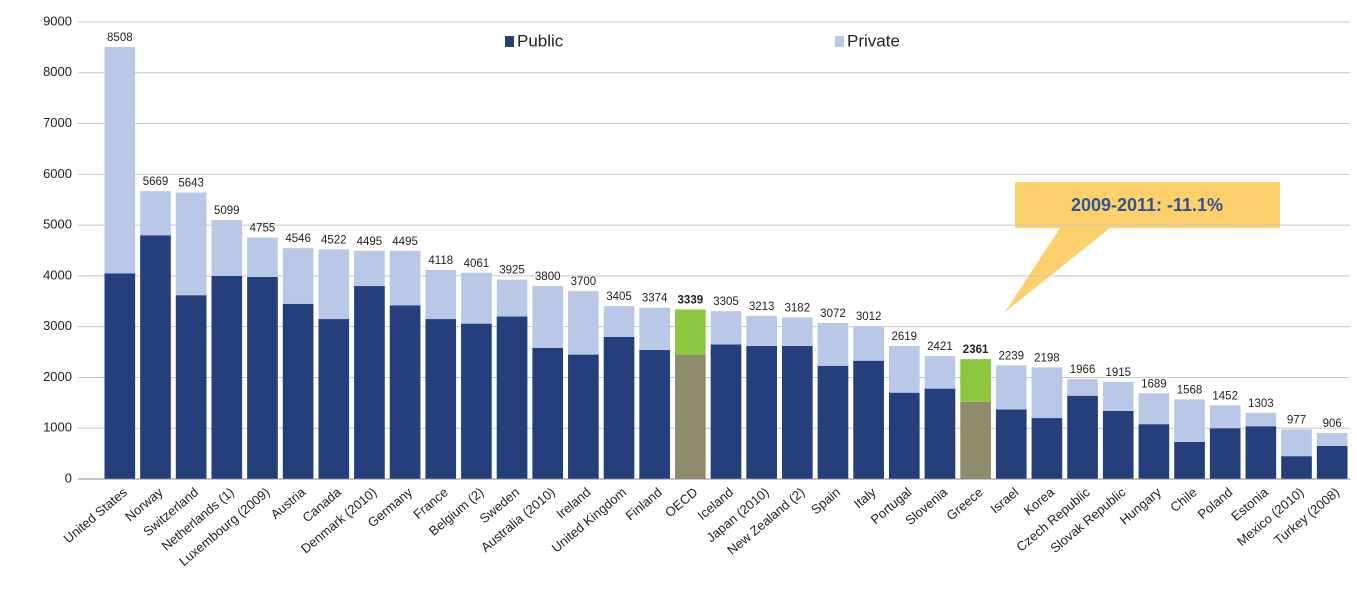  Describe the element at coordinates (873, 40) in the screenshot. I see `legend-label: Private` at that location.